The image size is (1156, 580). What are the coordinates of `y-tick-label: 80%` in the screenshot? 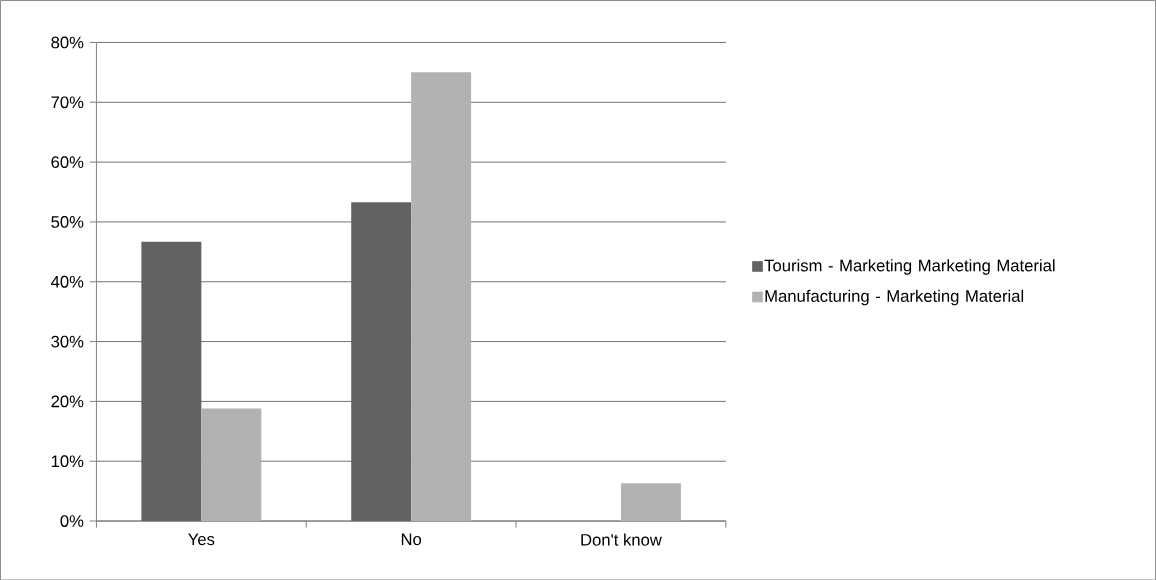 It's located at (67, 42).